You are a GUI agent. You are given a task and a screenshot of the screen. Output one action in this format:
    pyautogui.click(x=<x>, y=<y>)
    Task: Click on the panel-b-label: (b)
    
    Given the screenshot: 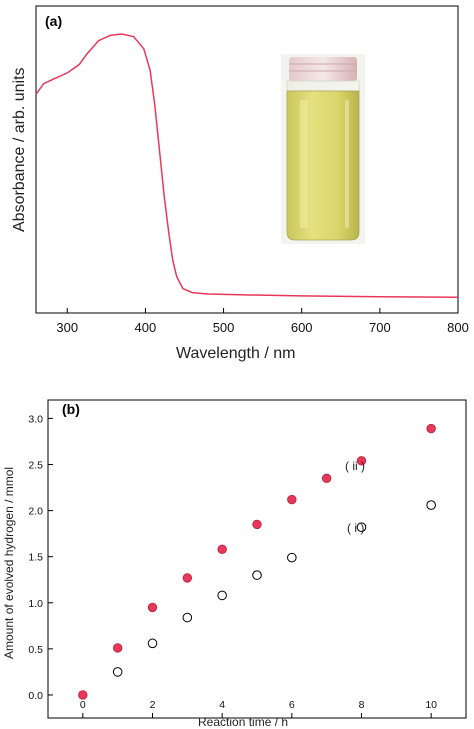 What is the action you would take?
    pyautogui.click(x=71, y=409)
    